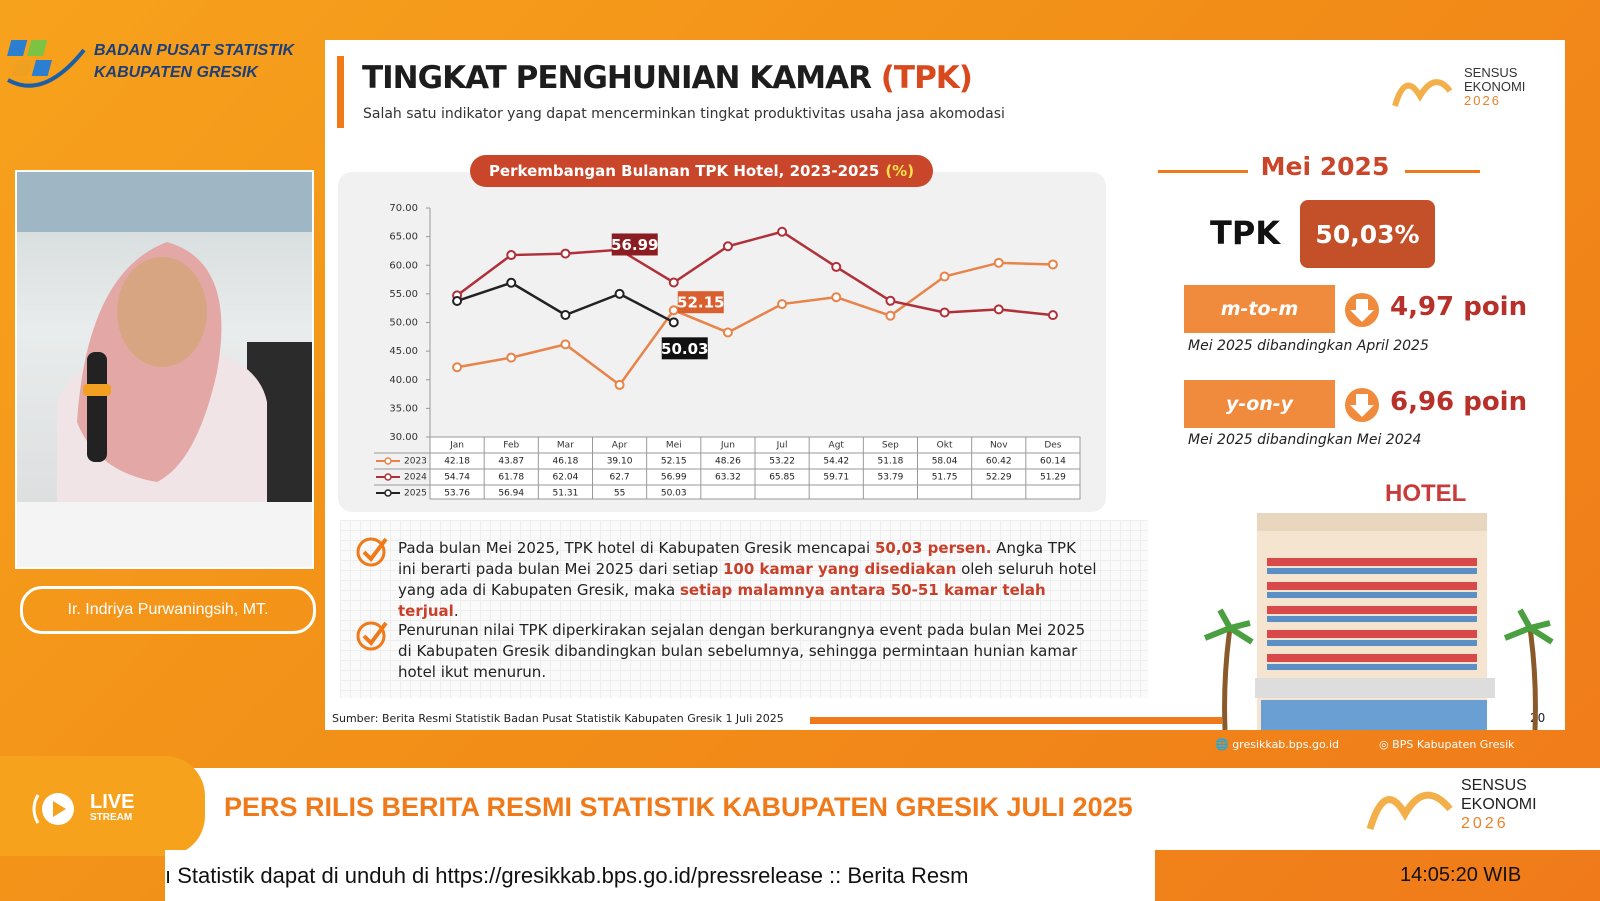 The image size is (1600, 901). Describe the element at coordinates (415, 478) in the screenshot. I see `legend-label: 2024` at that location.